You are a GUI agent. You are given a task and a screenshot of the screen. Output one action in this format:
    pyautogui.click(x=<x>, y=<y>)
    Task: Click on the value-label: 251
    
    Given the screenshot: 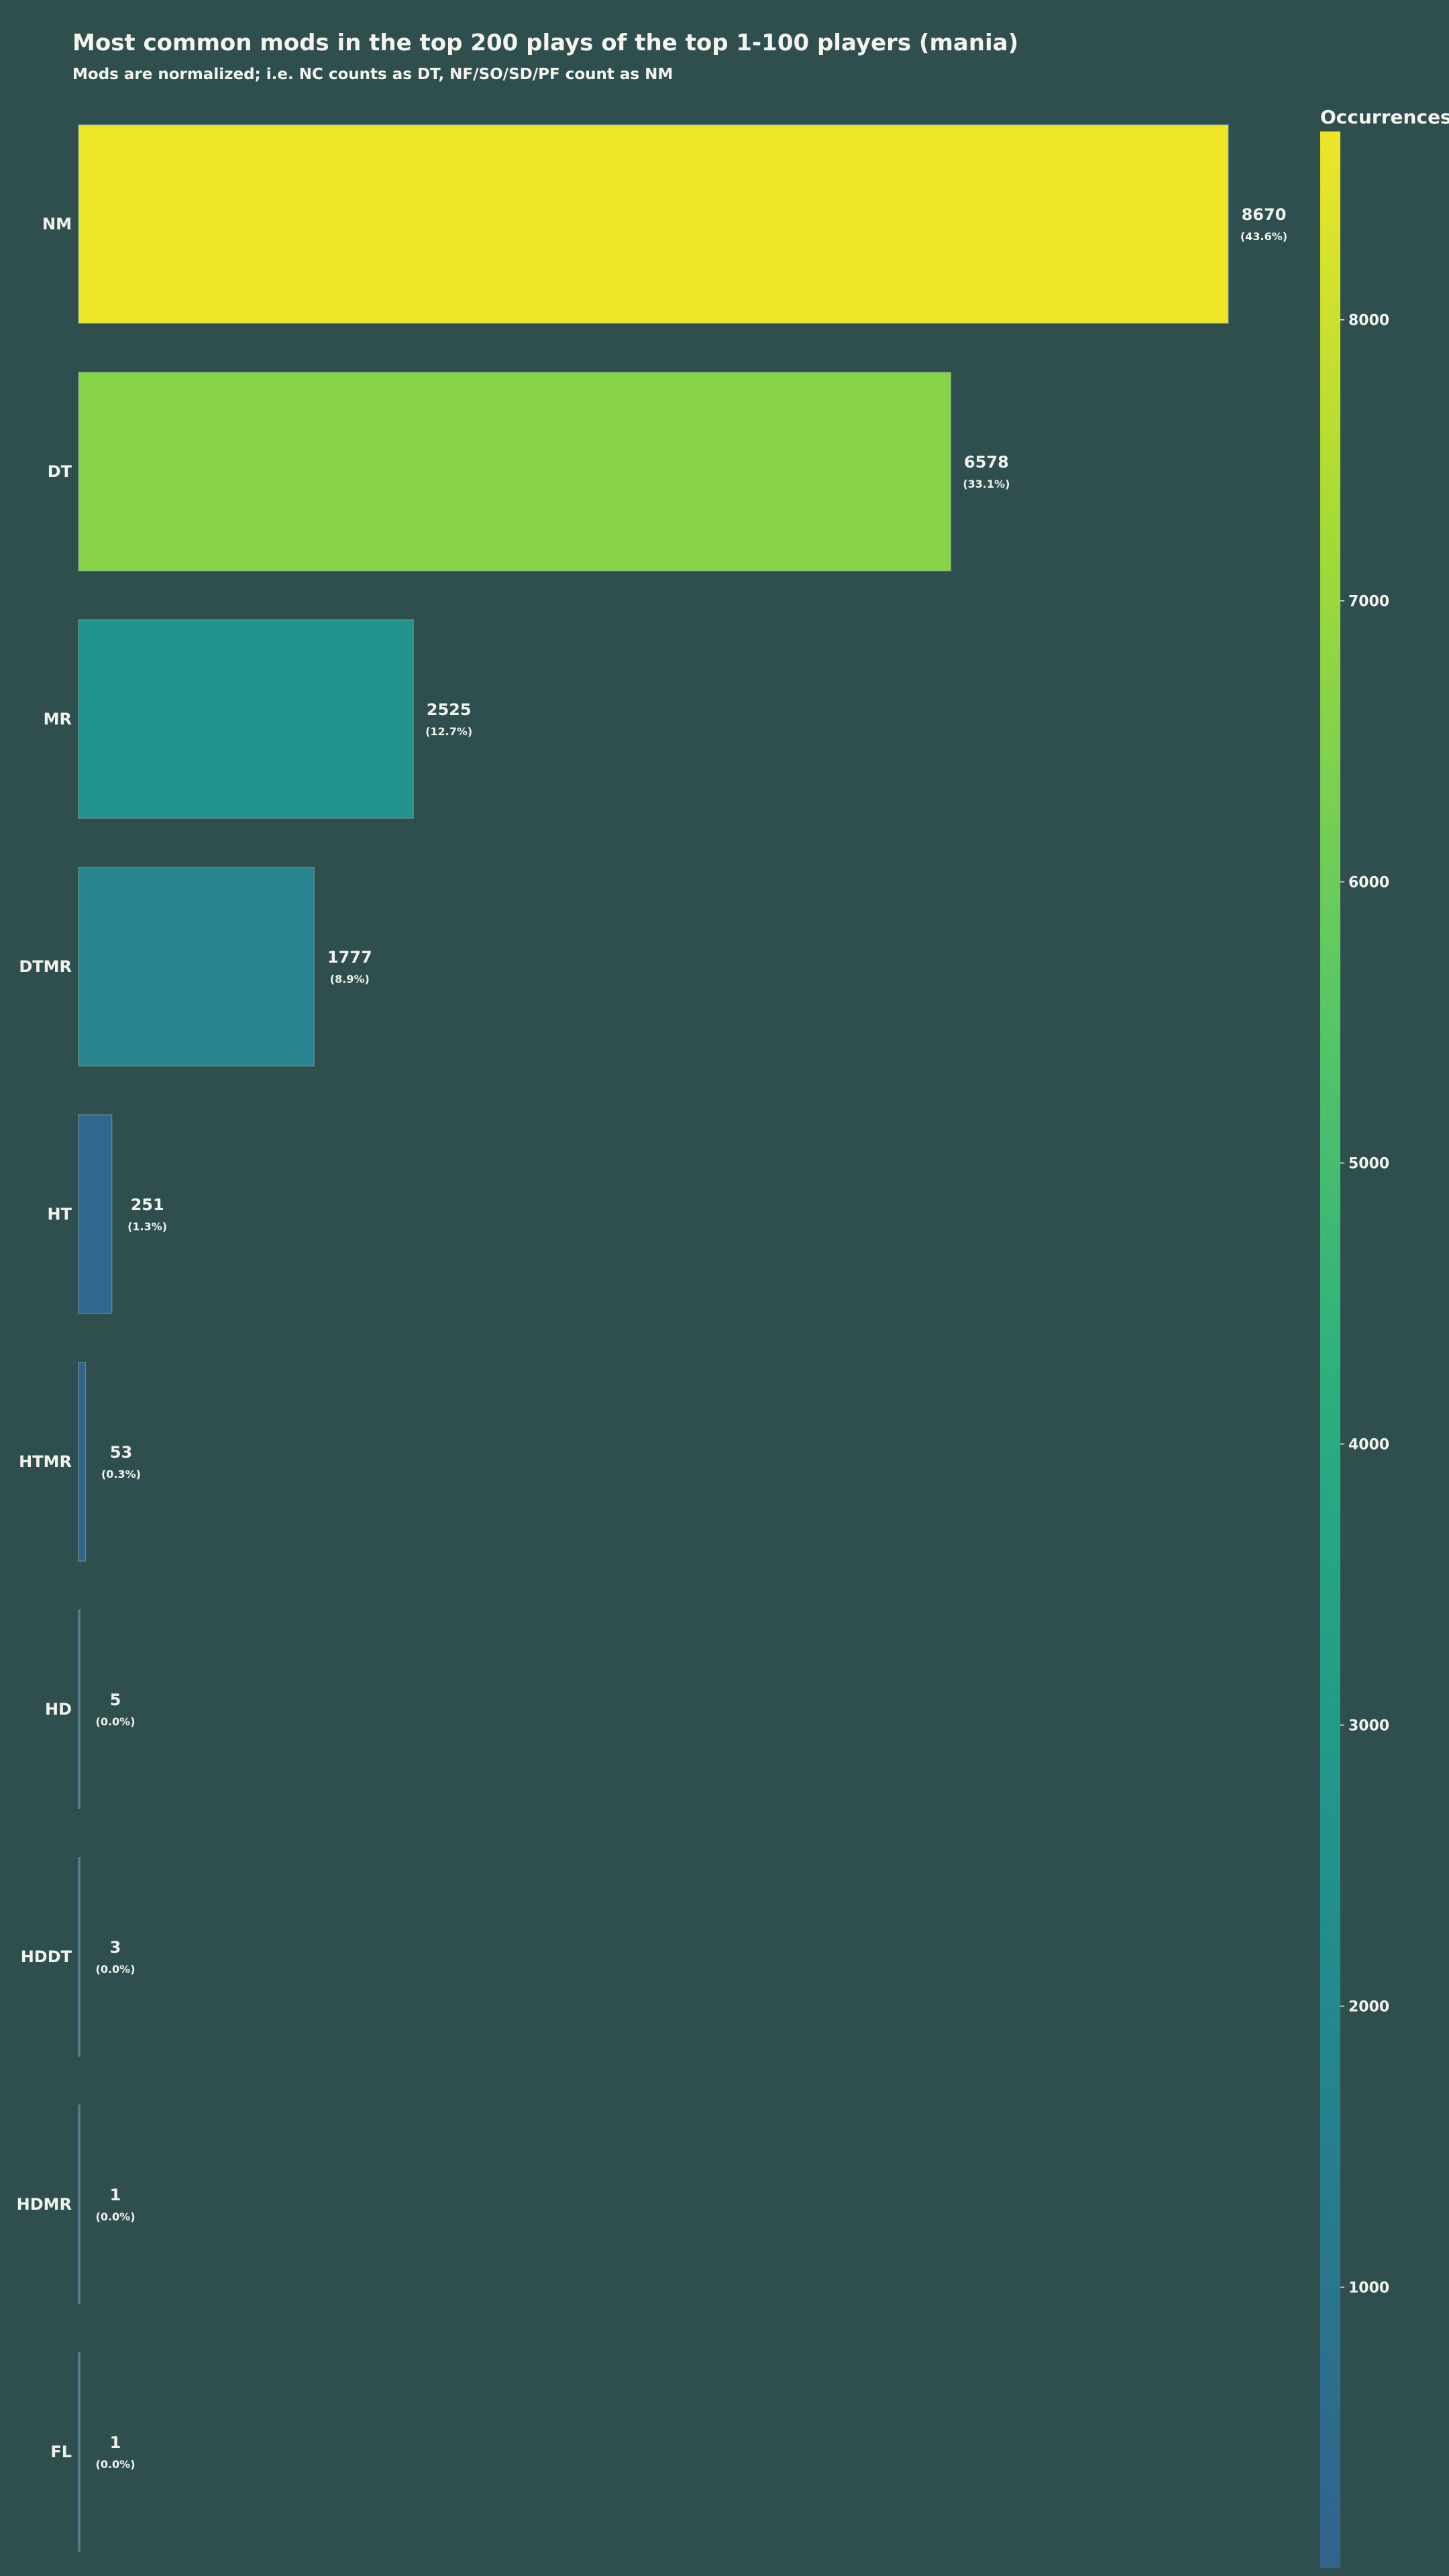 What is the action you would take?
    pyautogui.click(x=147, y=1204)
    